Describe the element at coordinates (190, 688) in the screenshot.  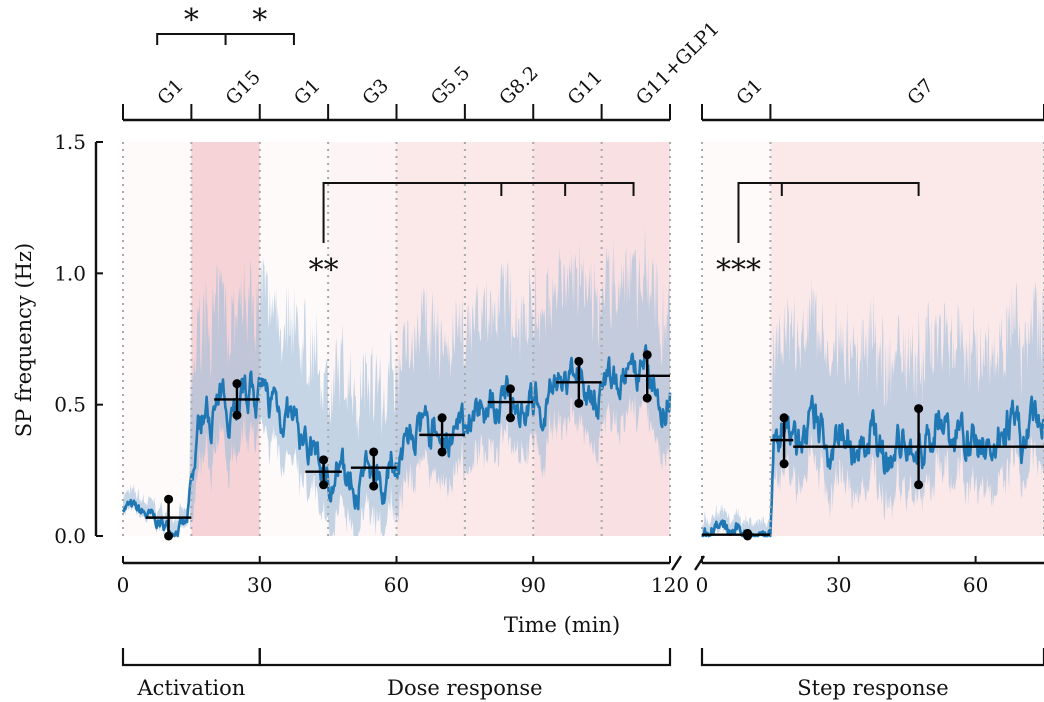
I see `phase-label: Activation` at that location.